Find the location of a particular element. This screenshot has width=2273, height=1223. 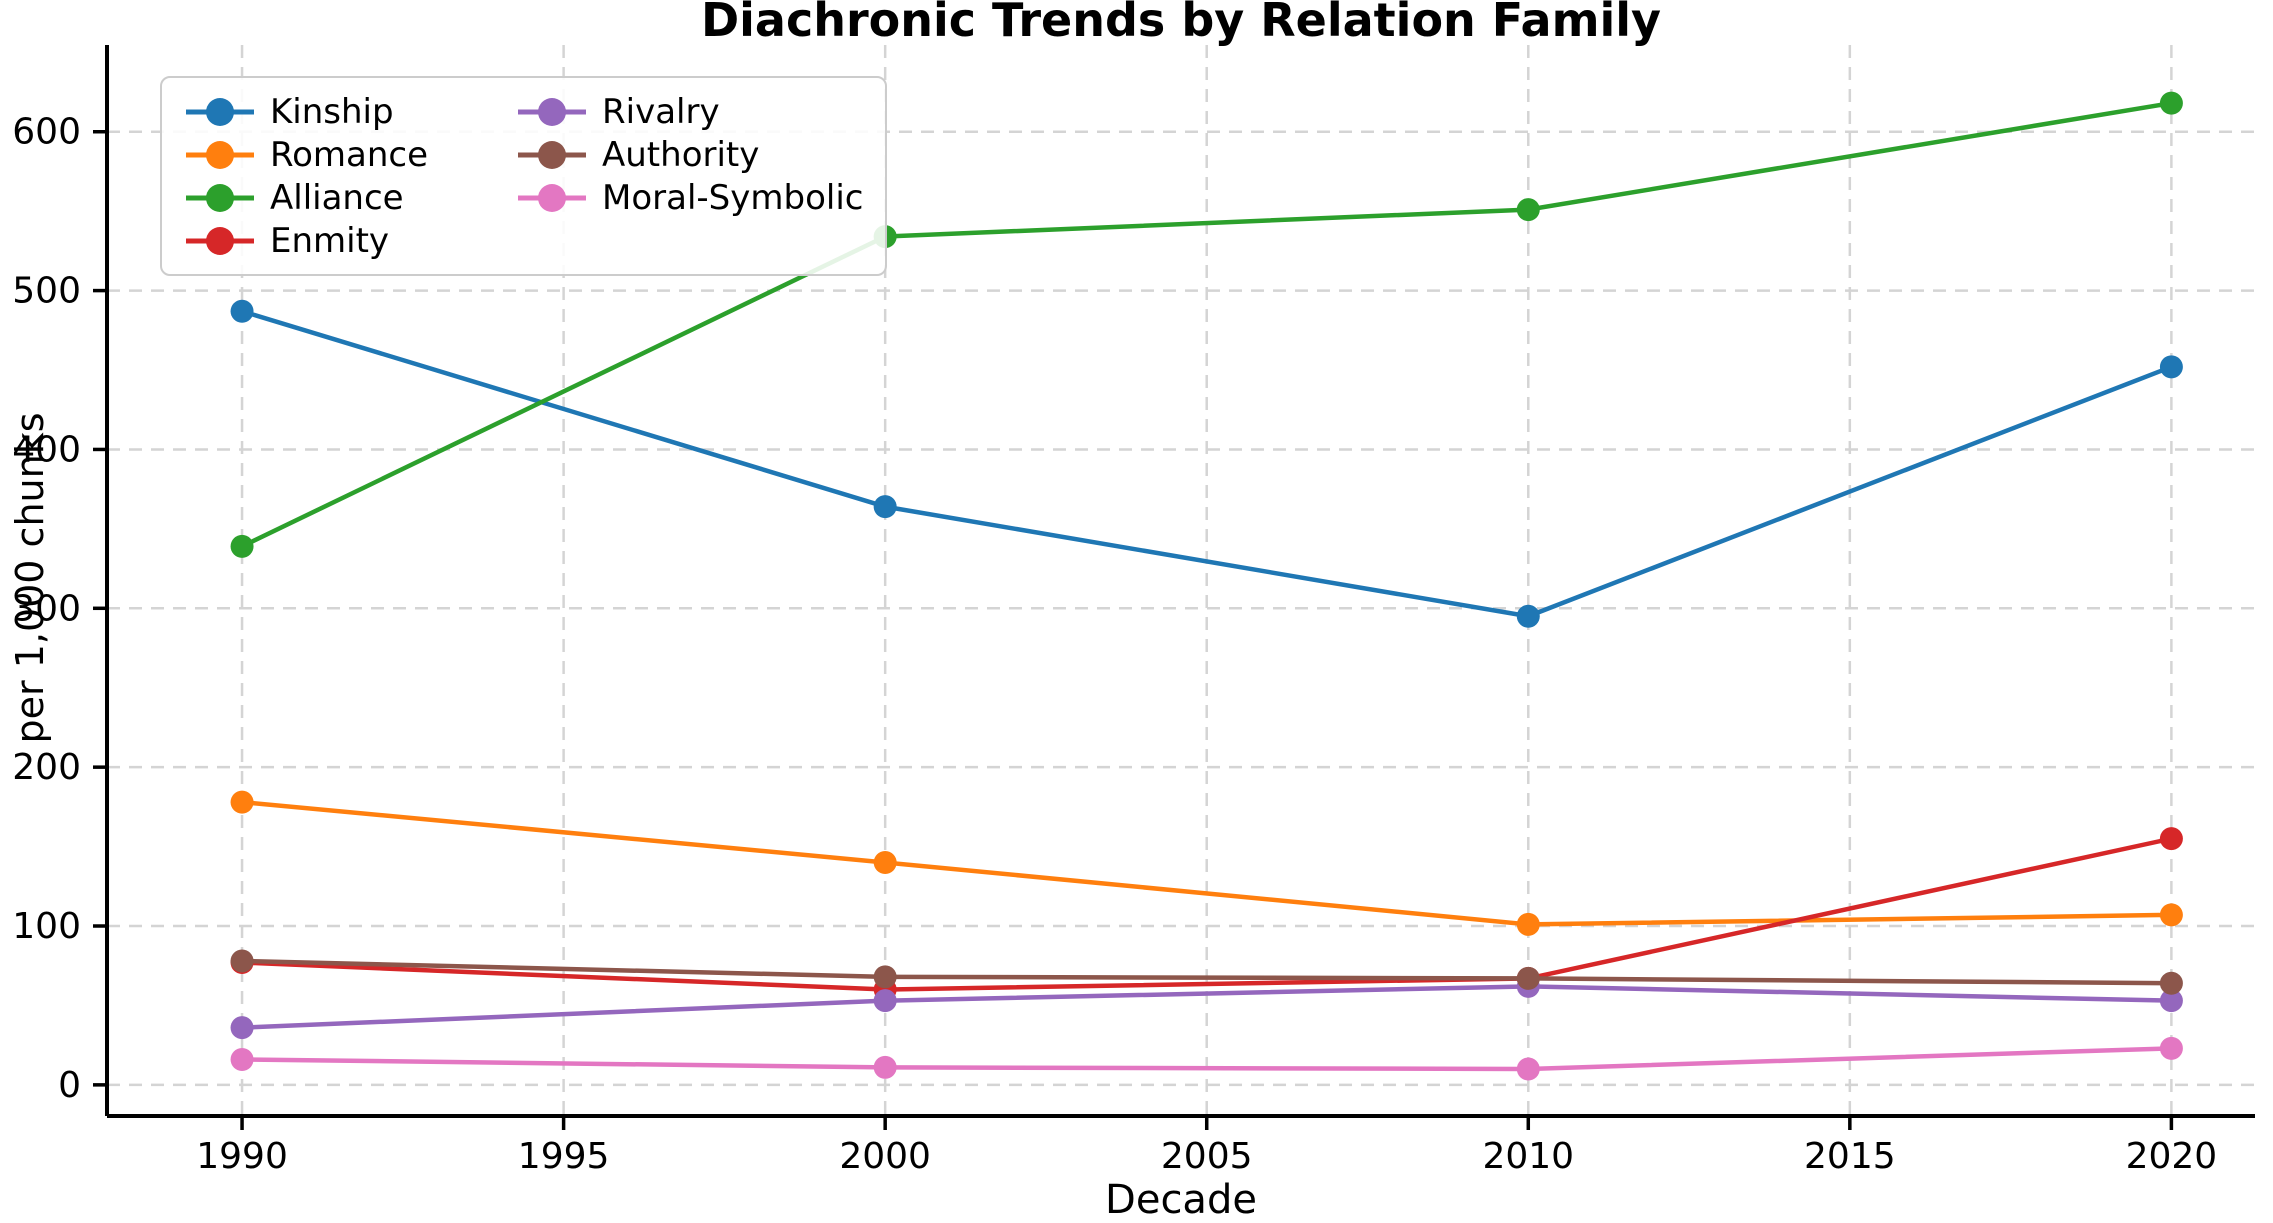

x-tick-label: 1995 is located at coordinates (564, 1156).